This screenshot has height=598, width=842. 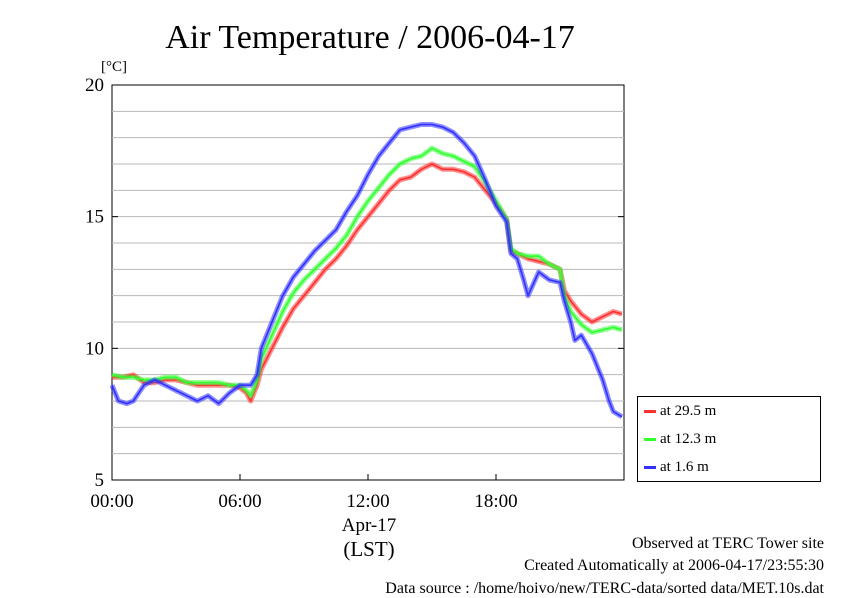 I want to click on x-axis-date-label: Apr-17, so click(x=369, y=525).